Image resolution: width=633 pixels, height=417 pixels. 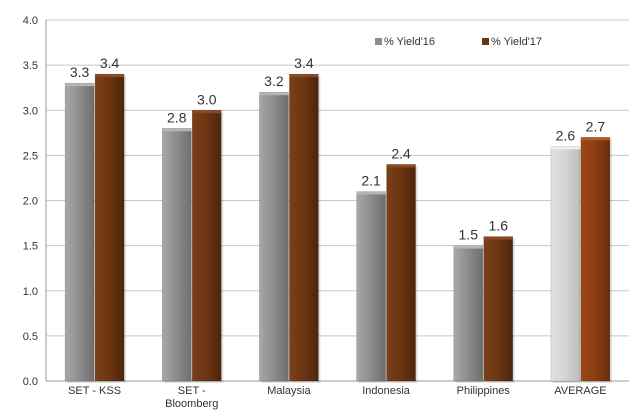 What do you see at coordinates (596, 126) in the screenshot?
I see `data-label: 2.7` at bounding box center [596, 126].